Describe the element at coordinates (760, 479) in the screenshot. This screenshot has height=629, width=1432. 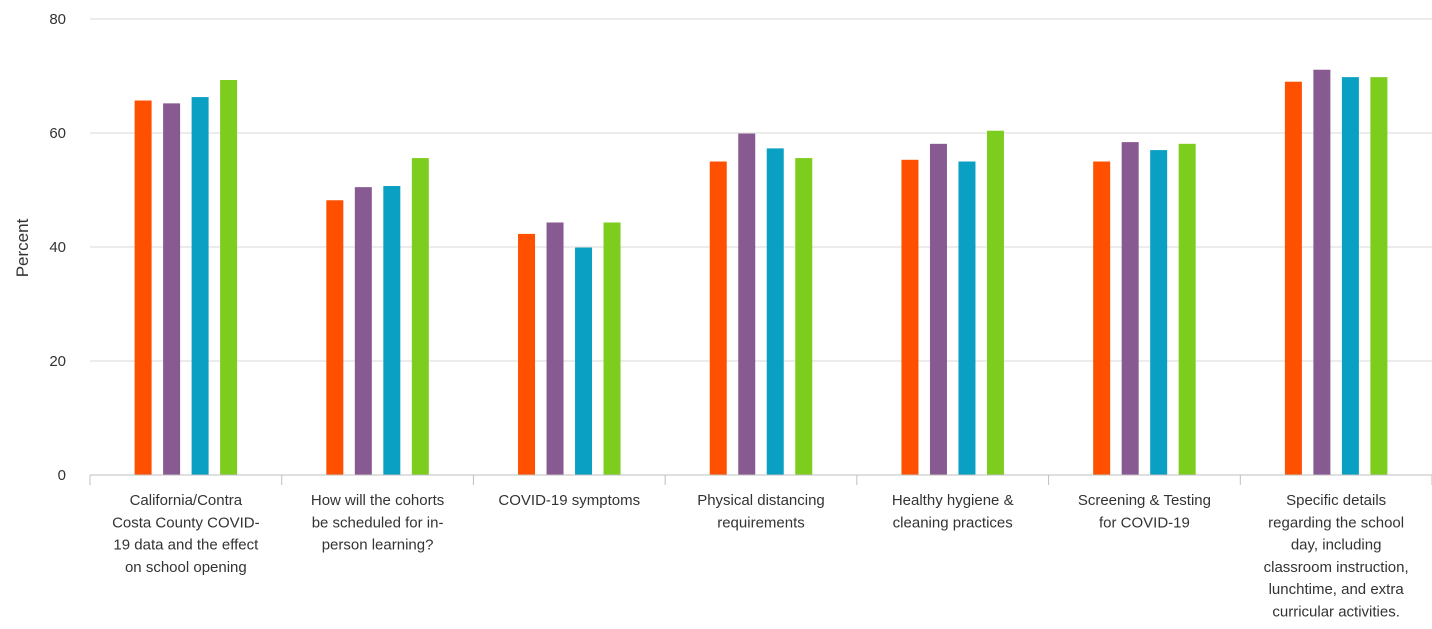
I see `x-axis` at that location.